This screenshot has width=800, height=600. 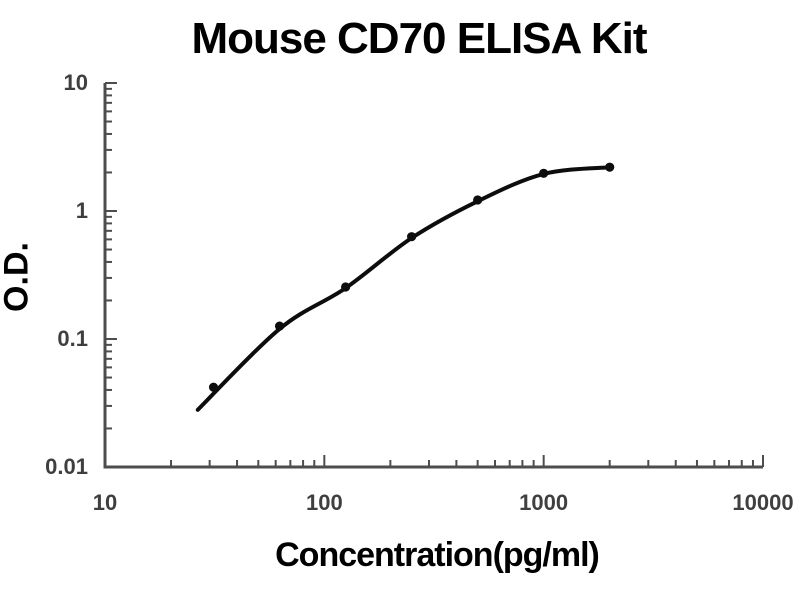 What do you see at coordinates (437, 555) in the screenshot?
I see `x-axis-title: Concentration(pg/ml)` at bounding box center [437, 555].